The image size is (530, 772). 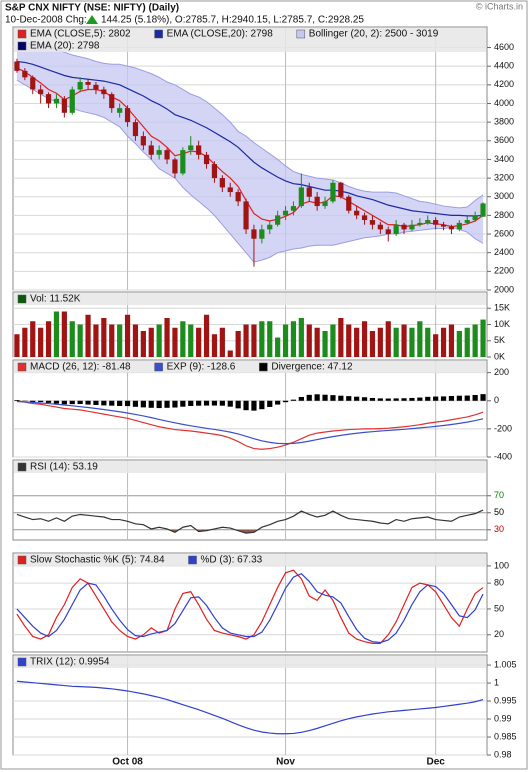 What do you see at coordinates (55, 299) in the screenshot?
I see `legend-label: Vol: 11.52K` at bounding box center [55, 299].